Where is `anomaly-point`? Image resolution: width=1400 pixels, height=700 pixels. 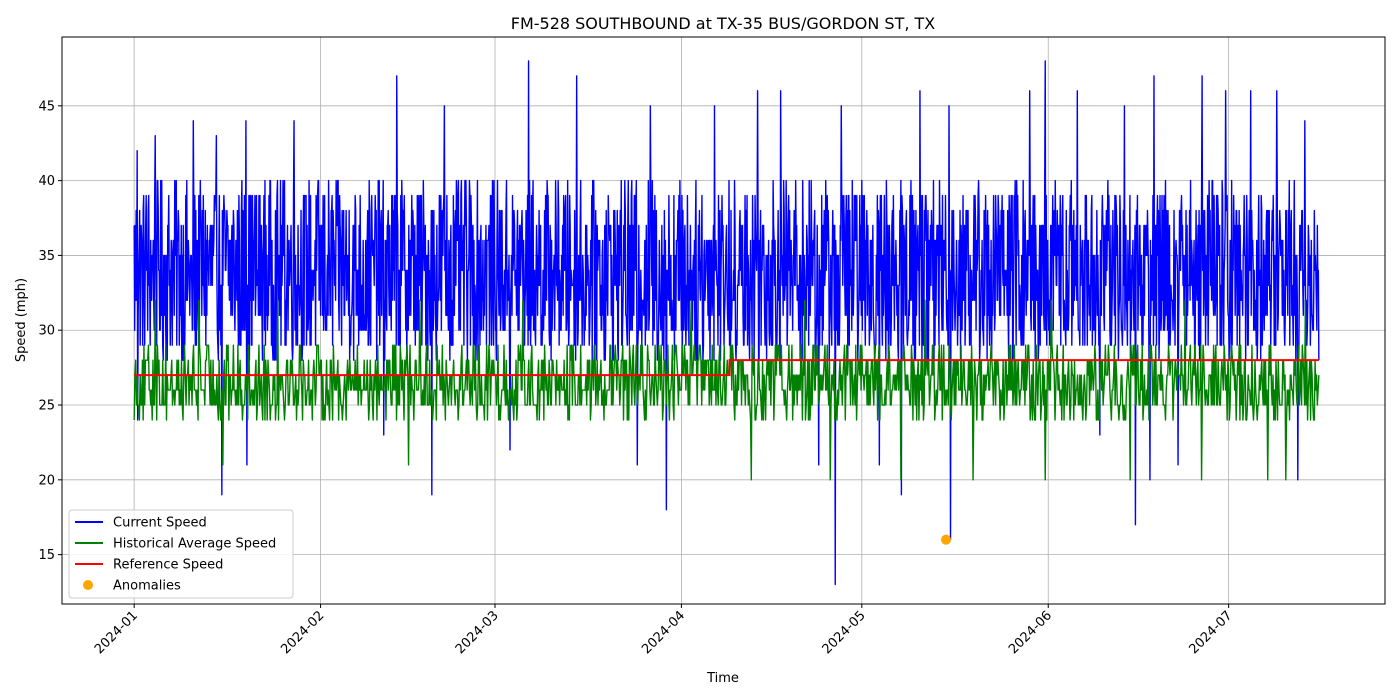 anomaly-point is located at coordinates (946, 539).